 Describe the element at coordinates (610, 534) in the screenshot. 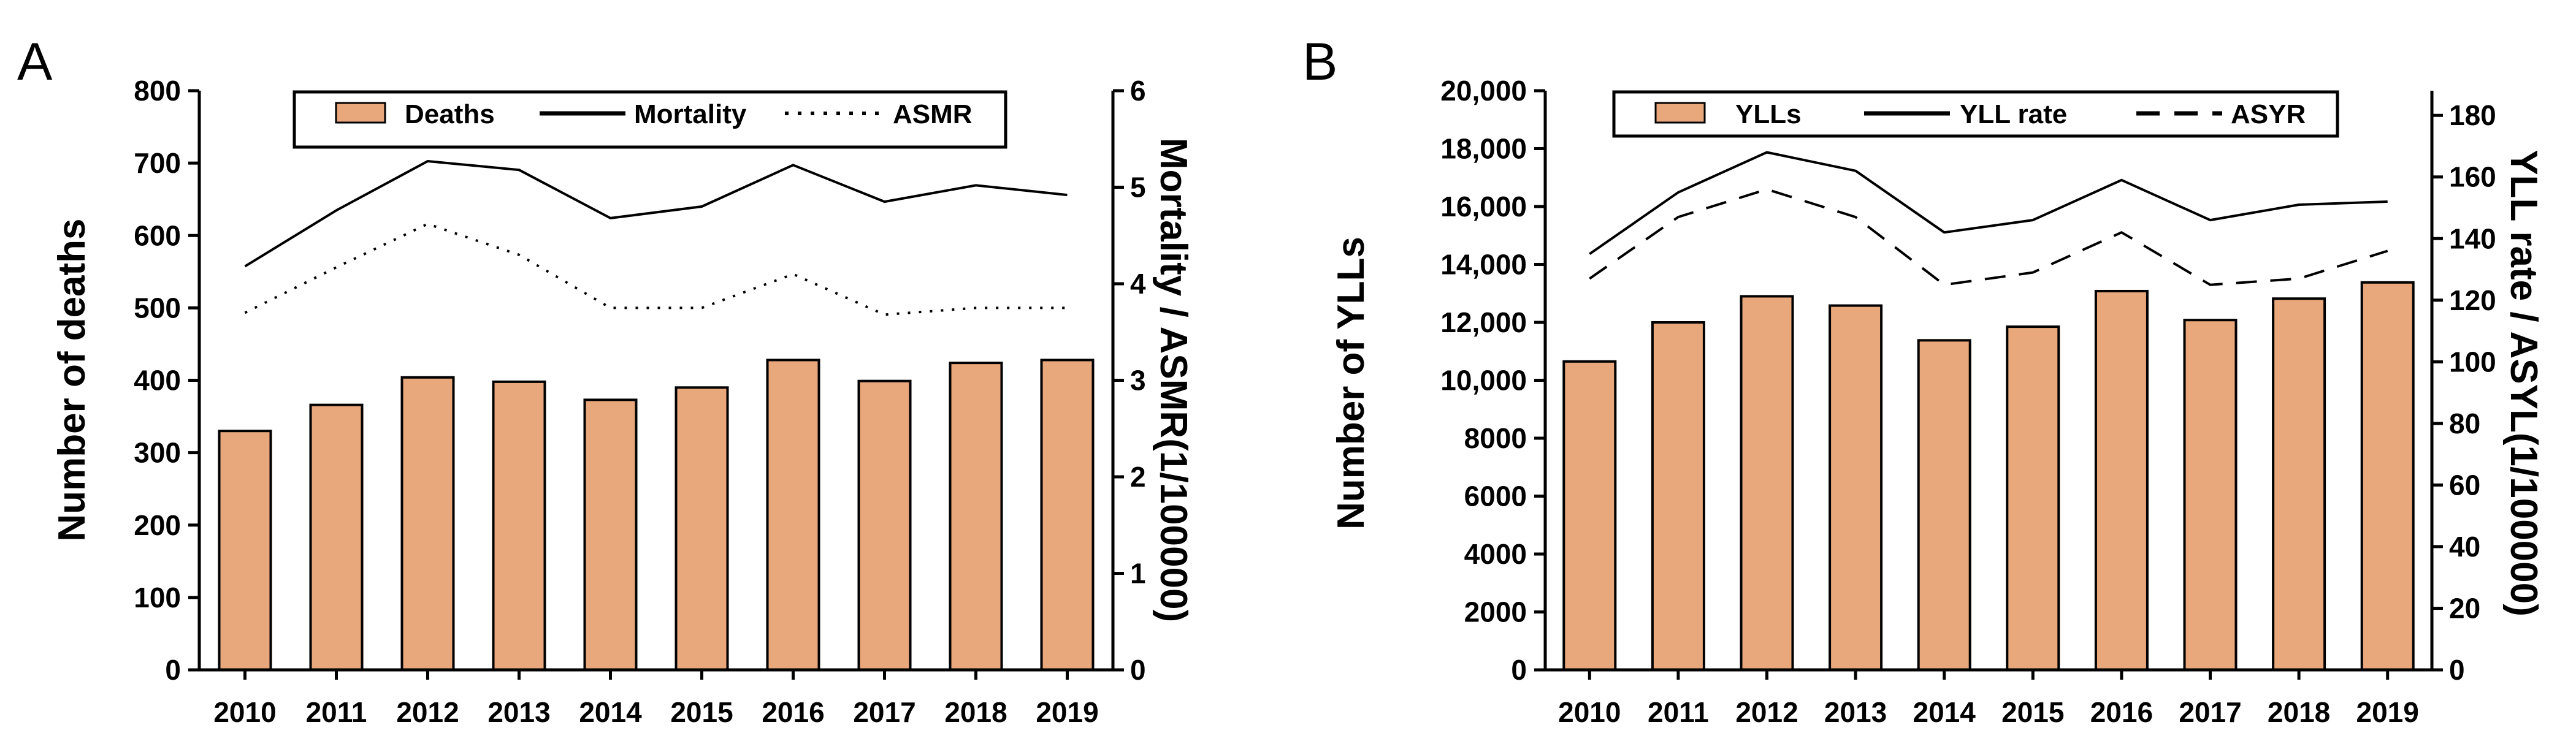

I see `panel-a-bar-2014` at that location.